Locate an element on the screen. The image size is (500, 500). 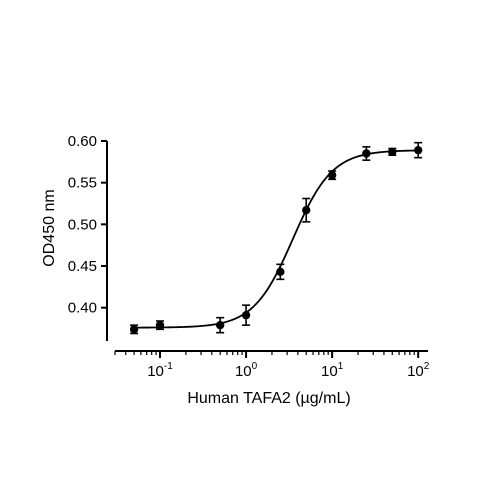
y-tick-label: 0.60 is located at coordinates (82, 141).